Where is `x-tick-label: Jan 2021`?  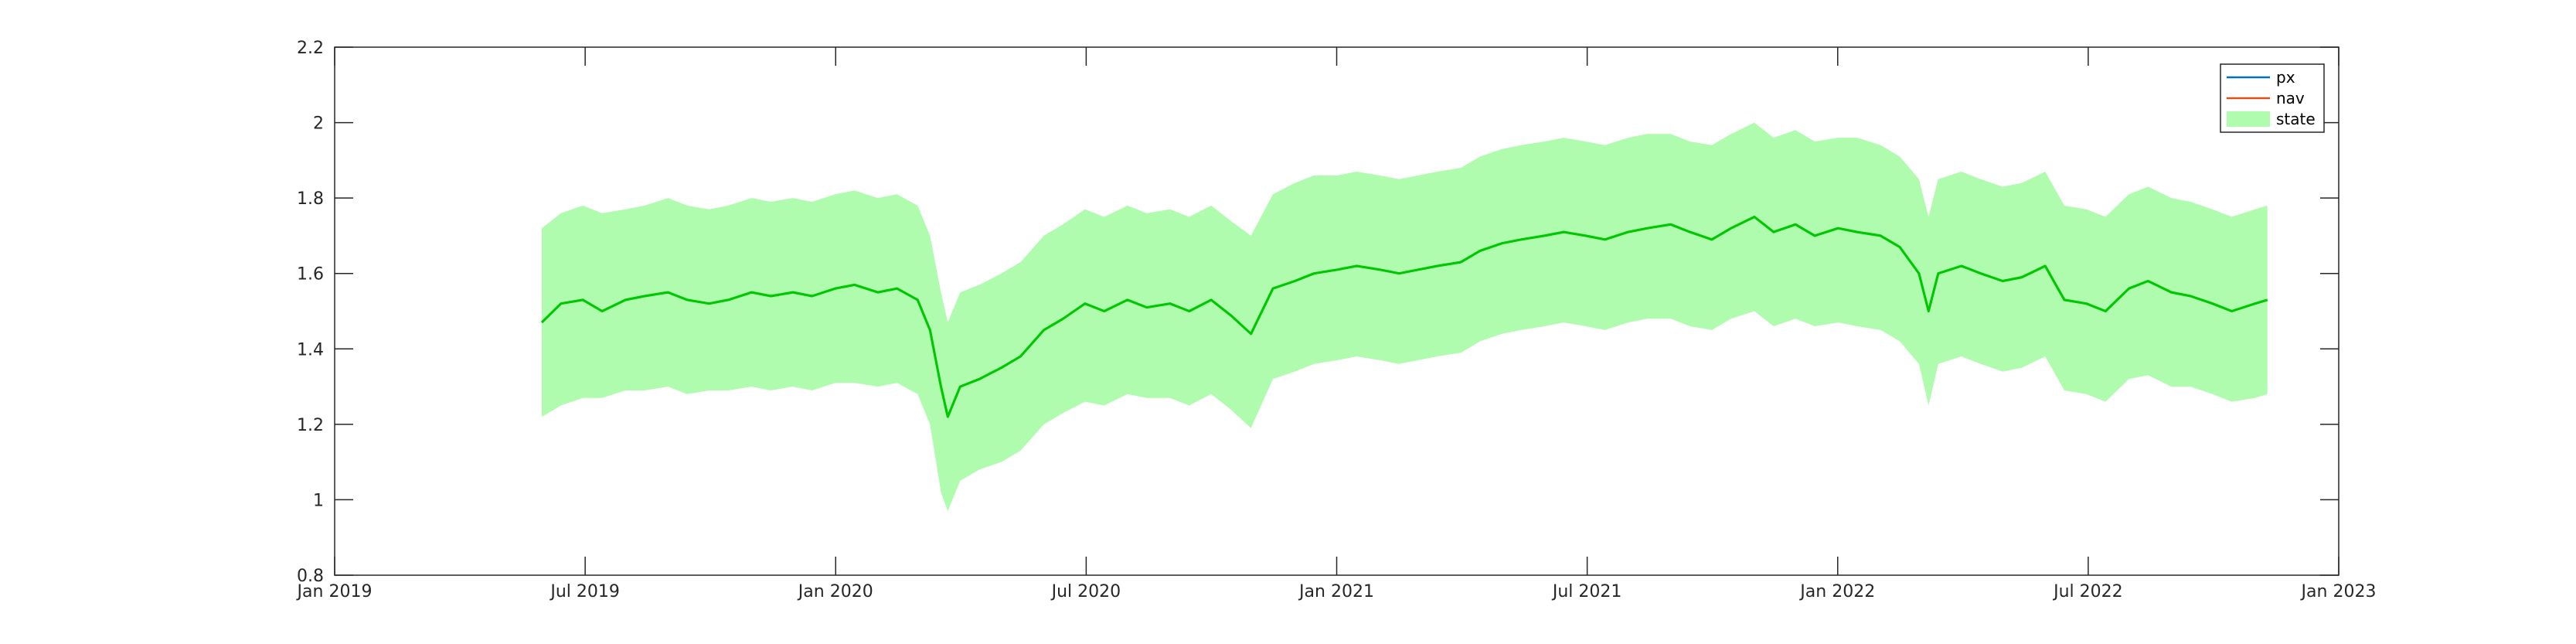
x-tick-label: Jan 2021 is located at coordinates (1336, 591).